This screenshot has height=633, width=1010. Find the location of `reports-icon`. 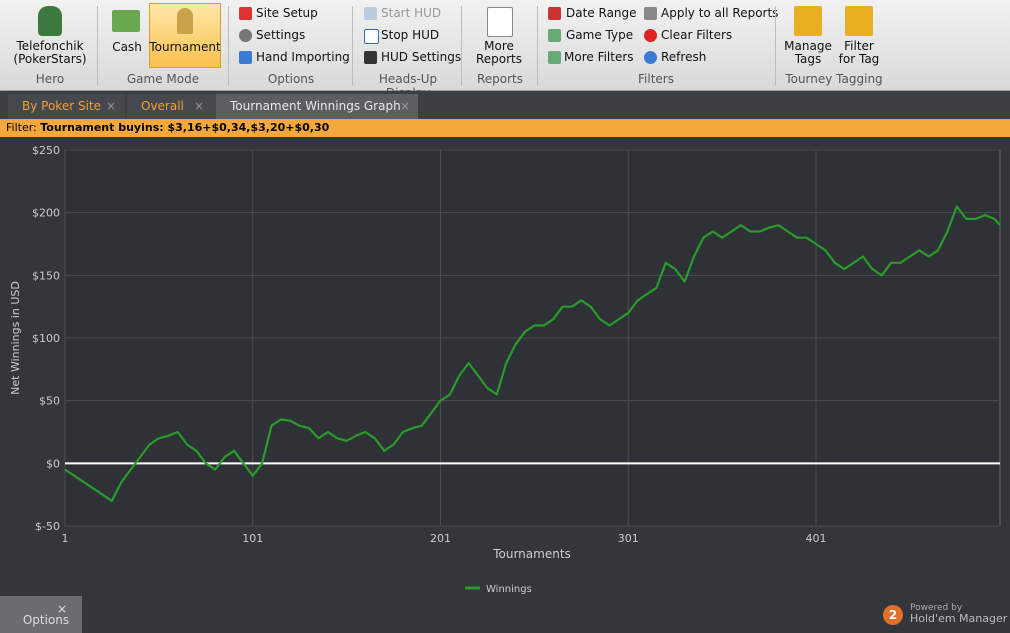

reports-icon is located at coordinates (500, 22).